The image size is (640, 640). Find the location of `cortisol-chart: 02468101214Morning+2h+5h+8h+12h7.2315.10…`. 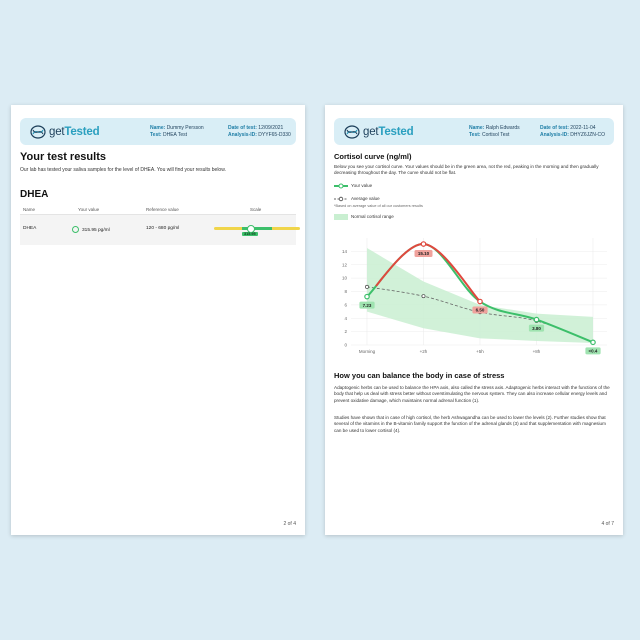

cortisol-chart: 02468101214Morning+2h+5h+8h+12h7.2315.10… is located at coordinates (474, 296).